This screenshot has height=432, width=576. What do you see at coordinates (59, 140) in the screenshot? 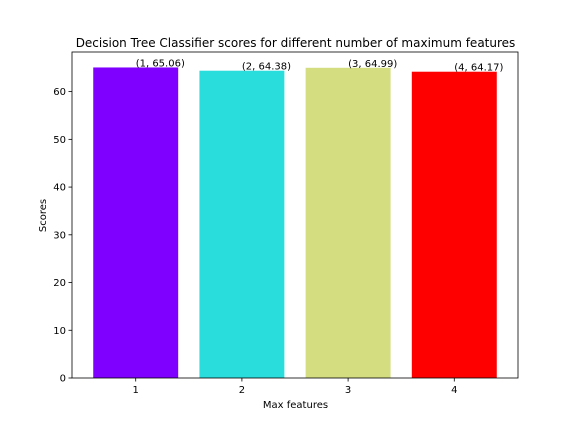
I see `y-tick-label-50: 50` at bounding box center [59, 140].